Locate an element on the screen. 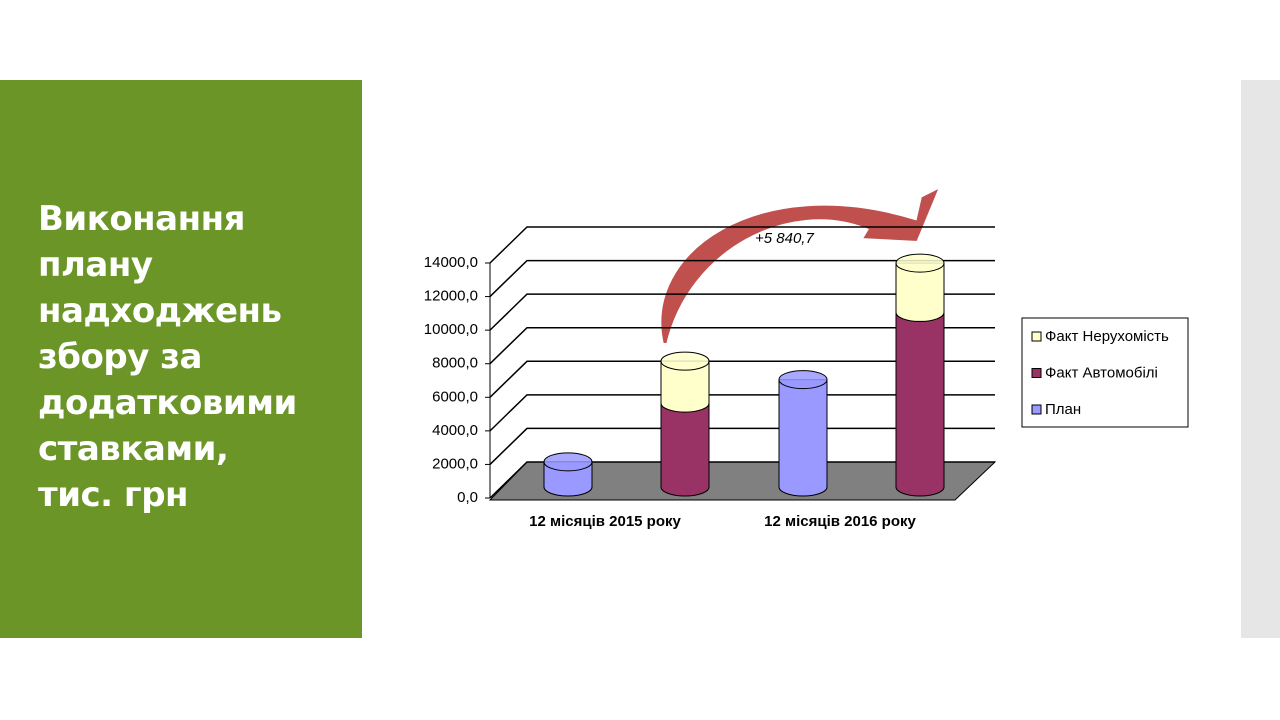 The image size is (1280, 720). y-tick-label: 10000,0 is located at coordinates (451, 329).